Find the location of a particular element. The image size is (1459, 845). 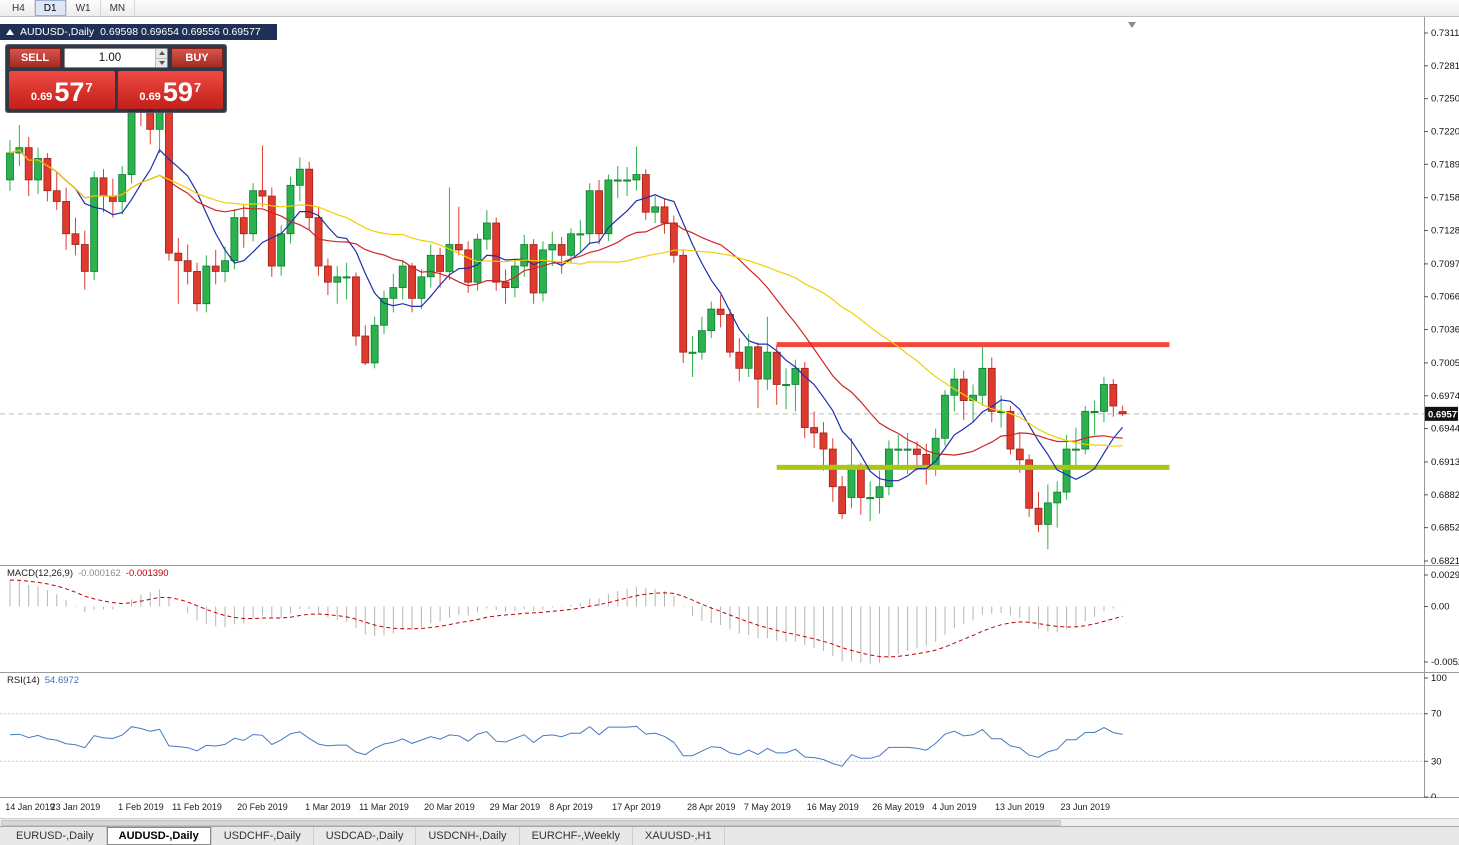

rsi-value: 54.6972 is located at coordinates (62, 680).